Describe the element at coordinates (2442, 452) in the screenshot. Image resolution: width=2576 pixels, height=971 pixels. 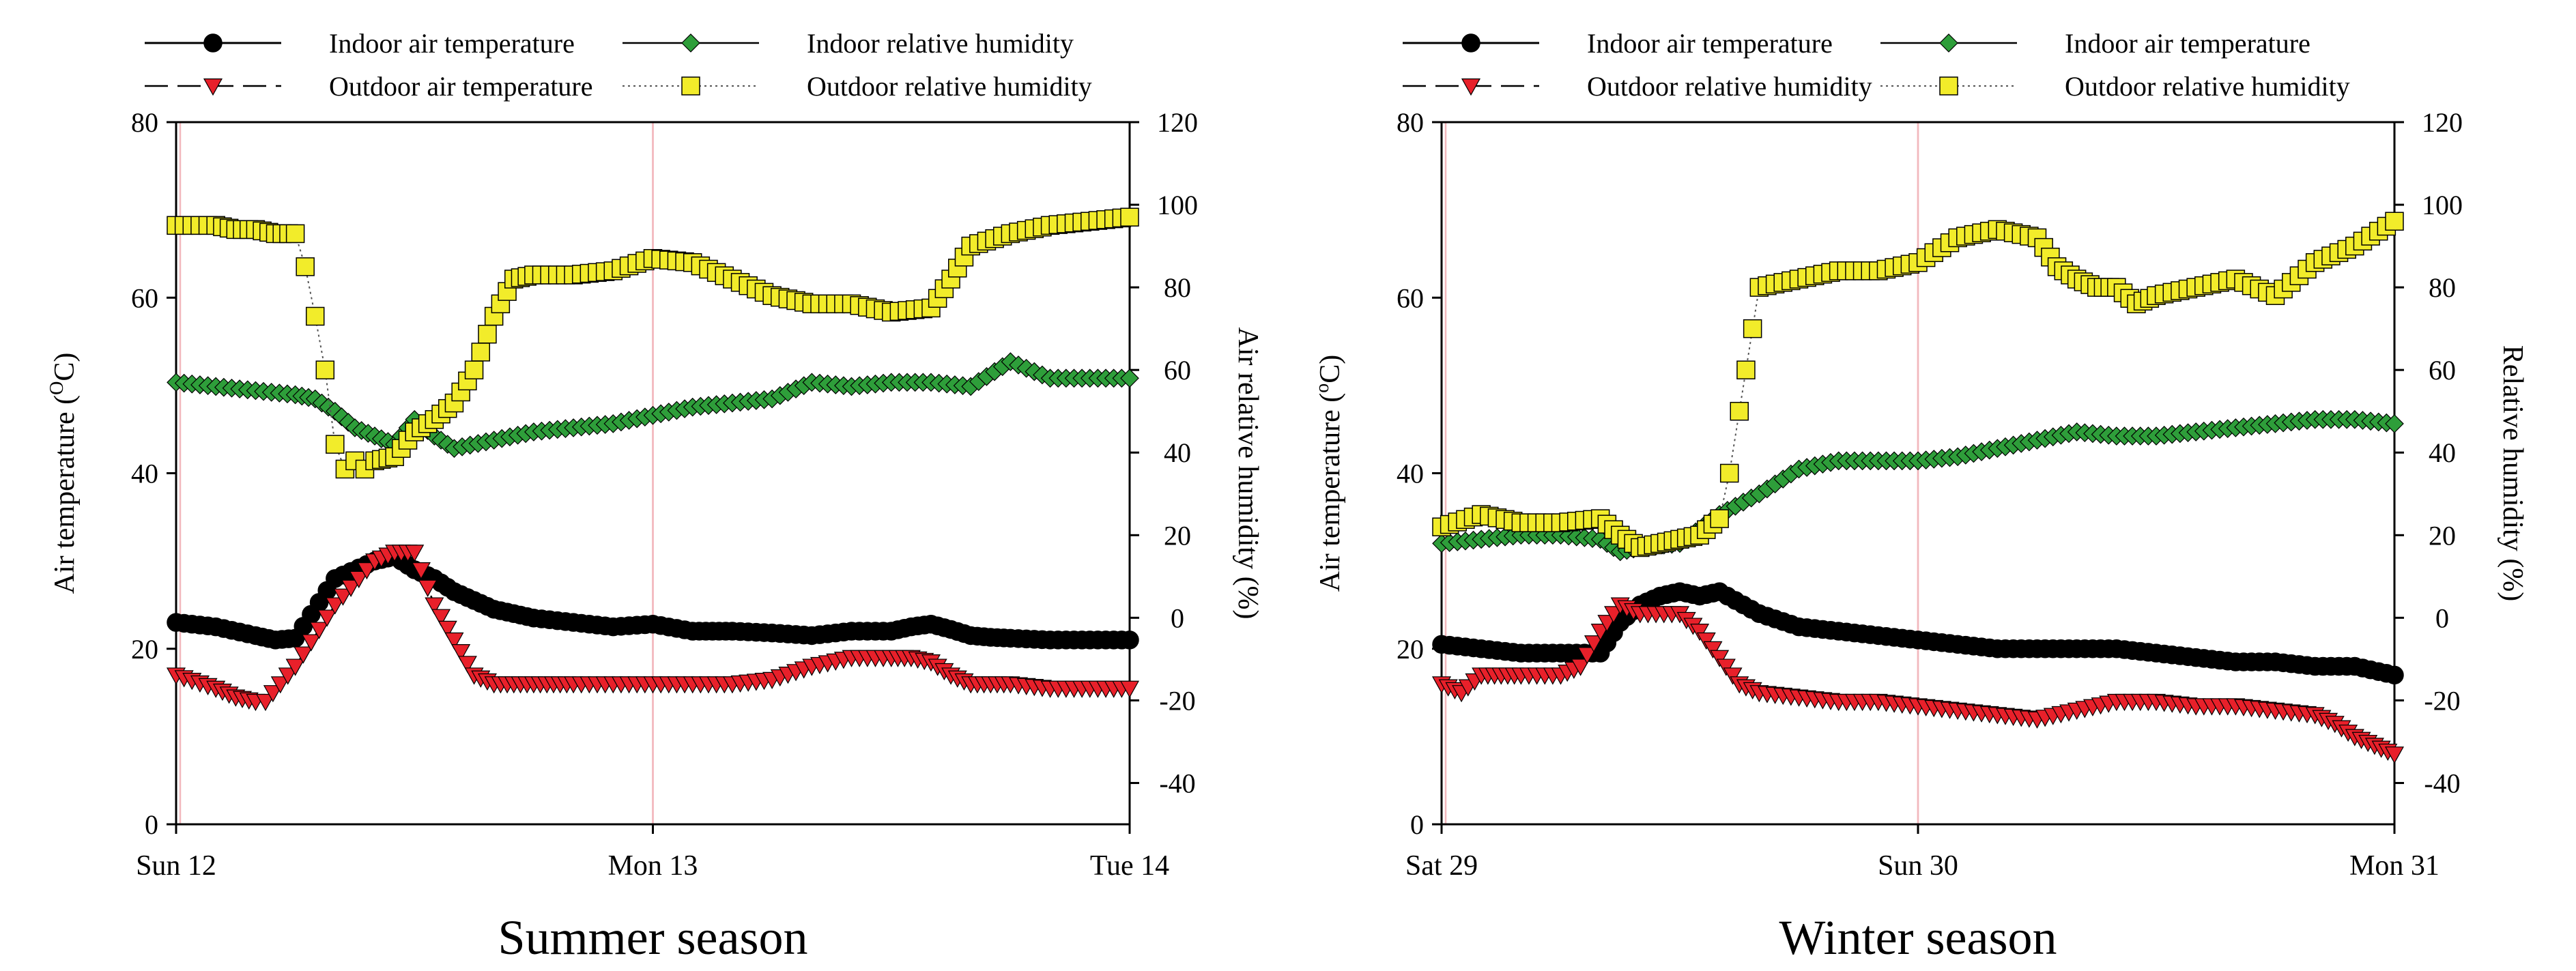
I see `right-axis-tick-label: 40` at that location.